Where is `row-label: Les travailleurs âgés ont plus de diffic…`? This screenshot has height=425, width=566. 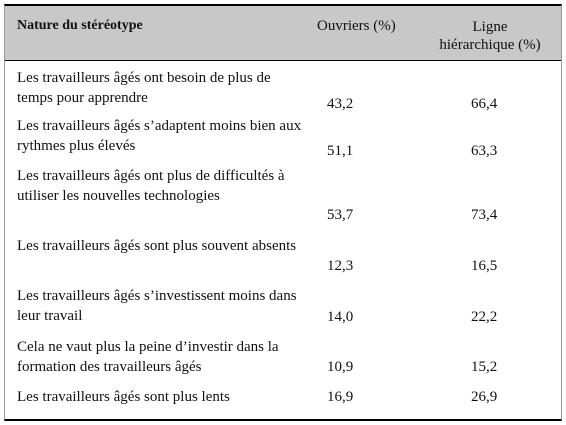 row-label: Les travailleurs âgés ont plus de diffic… is located at coordinates (151, 186).